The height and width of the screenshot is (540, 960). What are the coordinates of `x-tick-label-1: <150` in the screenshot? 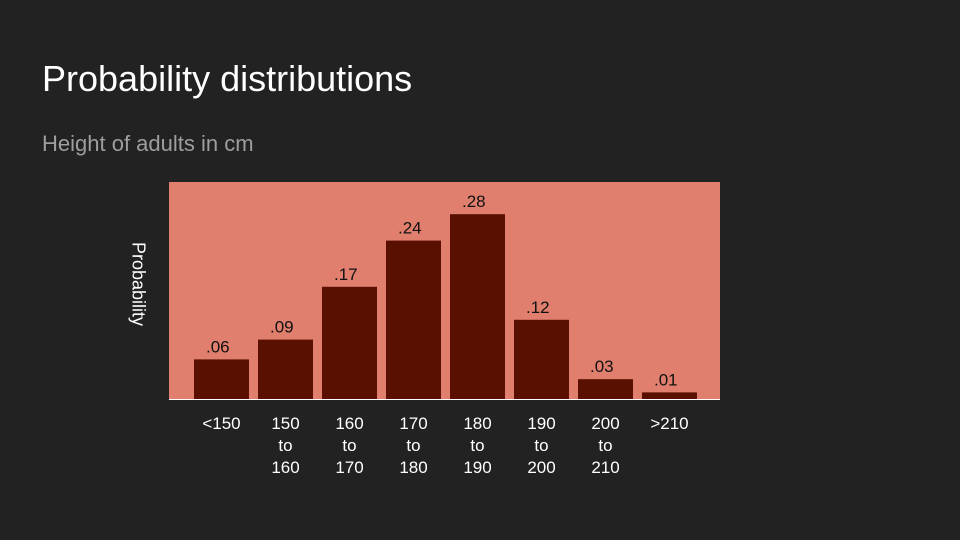 It's located at (221, 423).